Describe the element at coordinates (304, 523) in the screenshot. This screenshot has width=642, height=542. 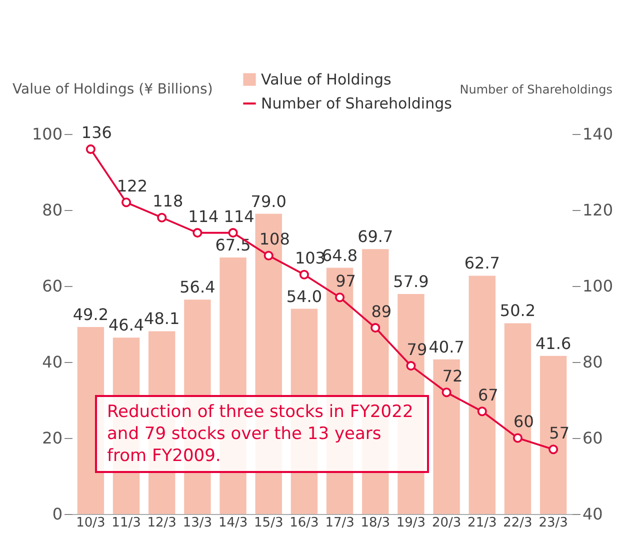
I see `x-tick-label: 16/3` at that location.